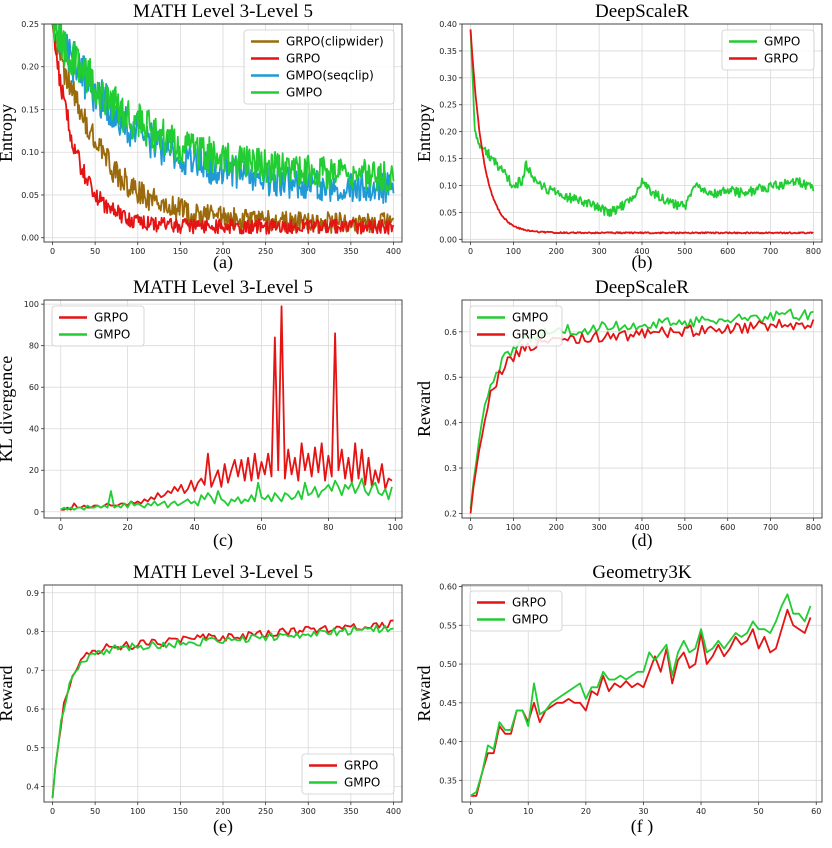 The height and width of the screenshot is (848, 832). I want to click on plot-frame, so click(642, 693).